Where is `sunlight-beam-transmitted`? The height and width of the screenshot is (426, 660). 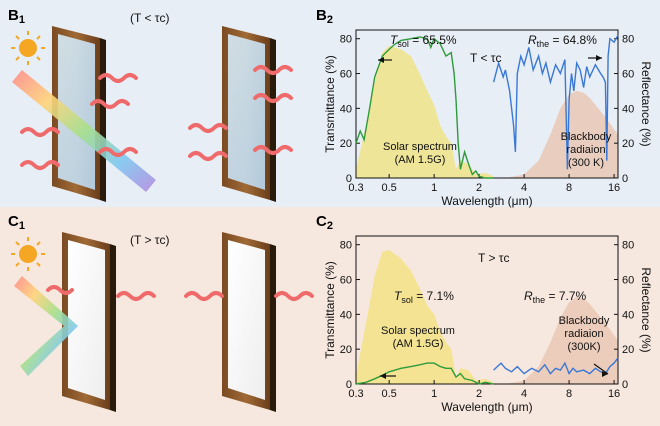
sunlight-beam-transmitted is located at coordinates (84, 131).